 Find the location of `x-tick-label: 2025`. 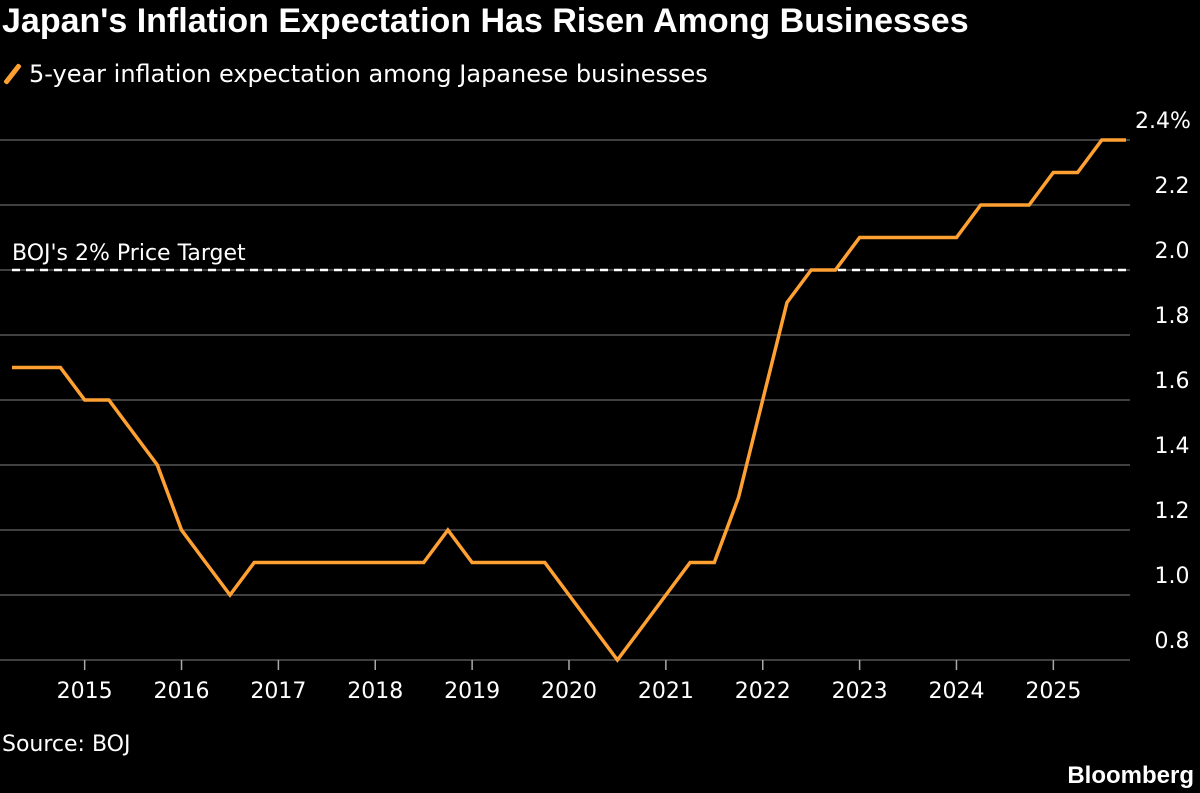

x-tick-label: 2025 is located at coordinates (1053, 691).